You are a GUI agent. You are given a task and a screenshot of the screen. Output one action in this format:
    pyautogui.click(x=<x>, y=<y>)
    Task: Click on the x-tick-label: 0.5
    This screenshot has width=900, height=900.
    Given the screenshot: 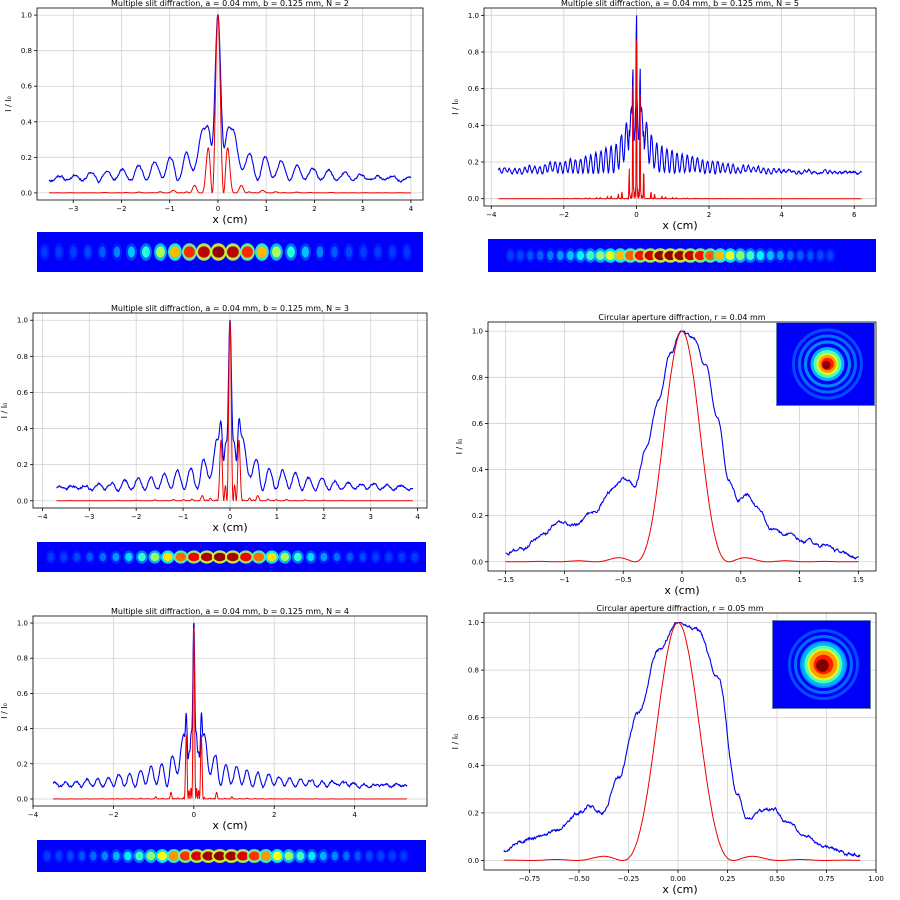 What is the action you would take?
    pyautogui.click(x=740, y=580)
    